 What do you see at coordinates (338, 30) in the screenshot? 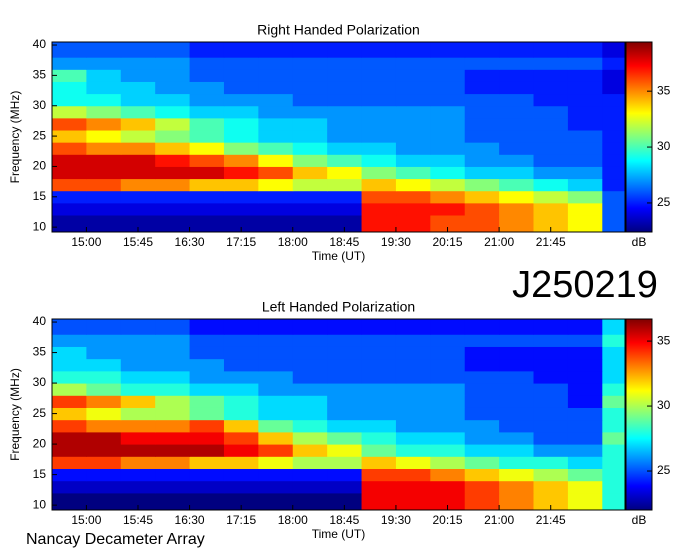
I see `chart-title: Right Handed Polarization` at bounding box center [338, 30].